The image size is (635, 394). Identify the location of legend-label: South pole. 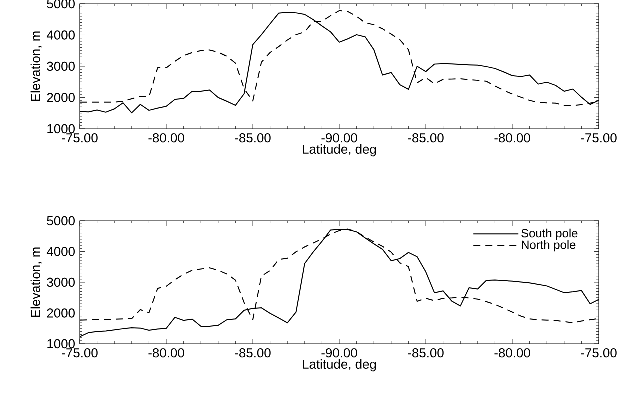
(550, 234).